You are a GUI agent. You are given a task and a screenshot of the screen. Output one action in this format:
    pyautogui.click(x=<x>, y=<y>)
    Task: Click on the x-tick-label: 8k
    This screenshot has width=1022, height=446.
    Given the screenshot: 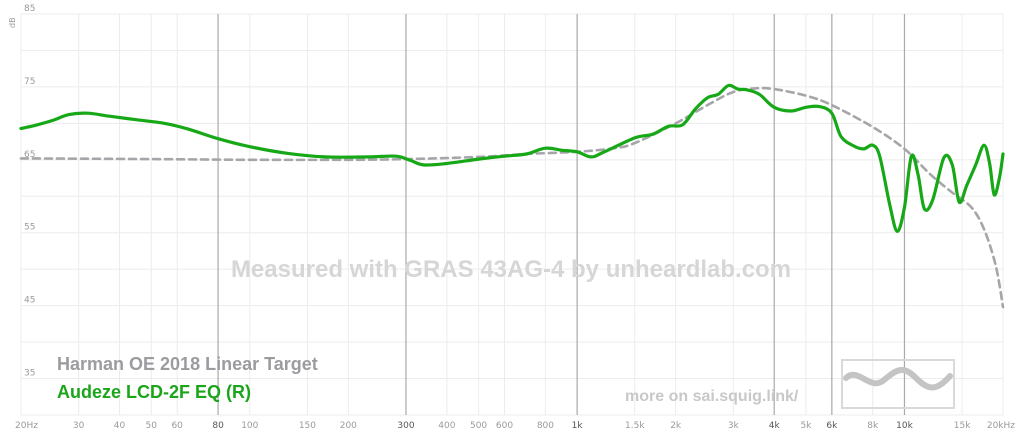 What is the action you would take?
    pyautogui.click(x=873, y=426)
    